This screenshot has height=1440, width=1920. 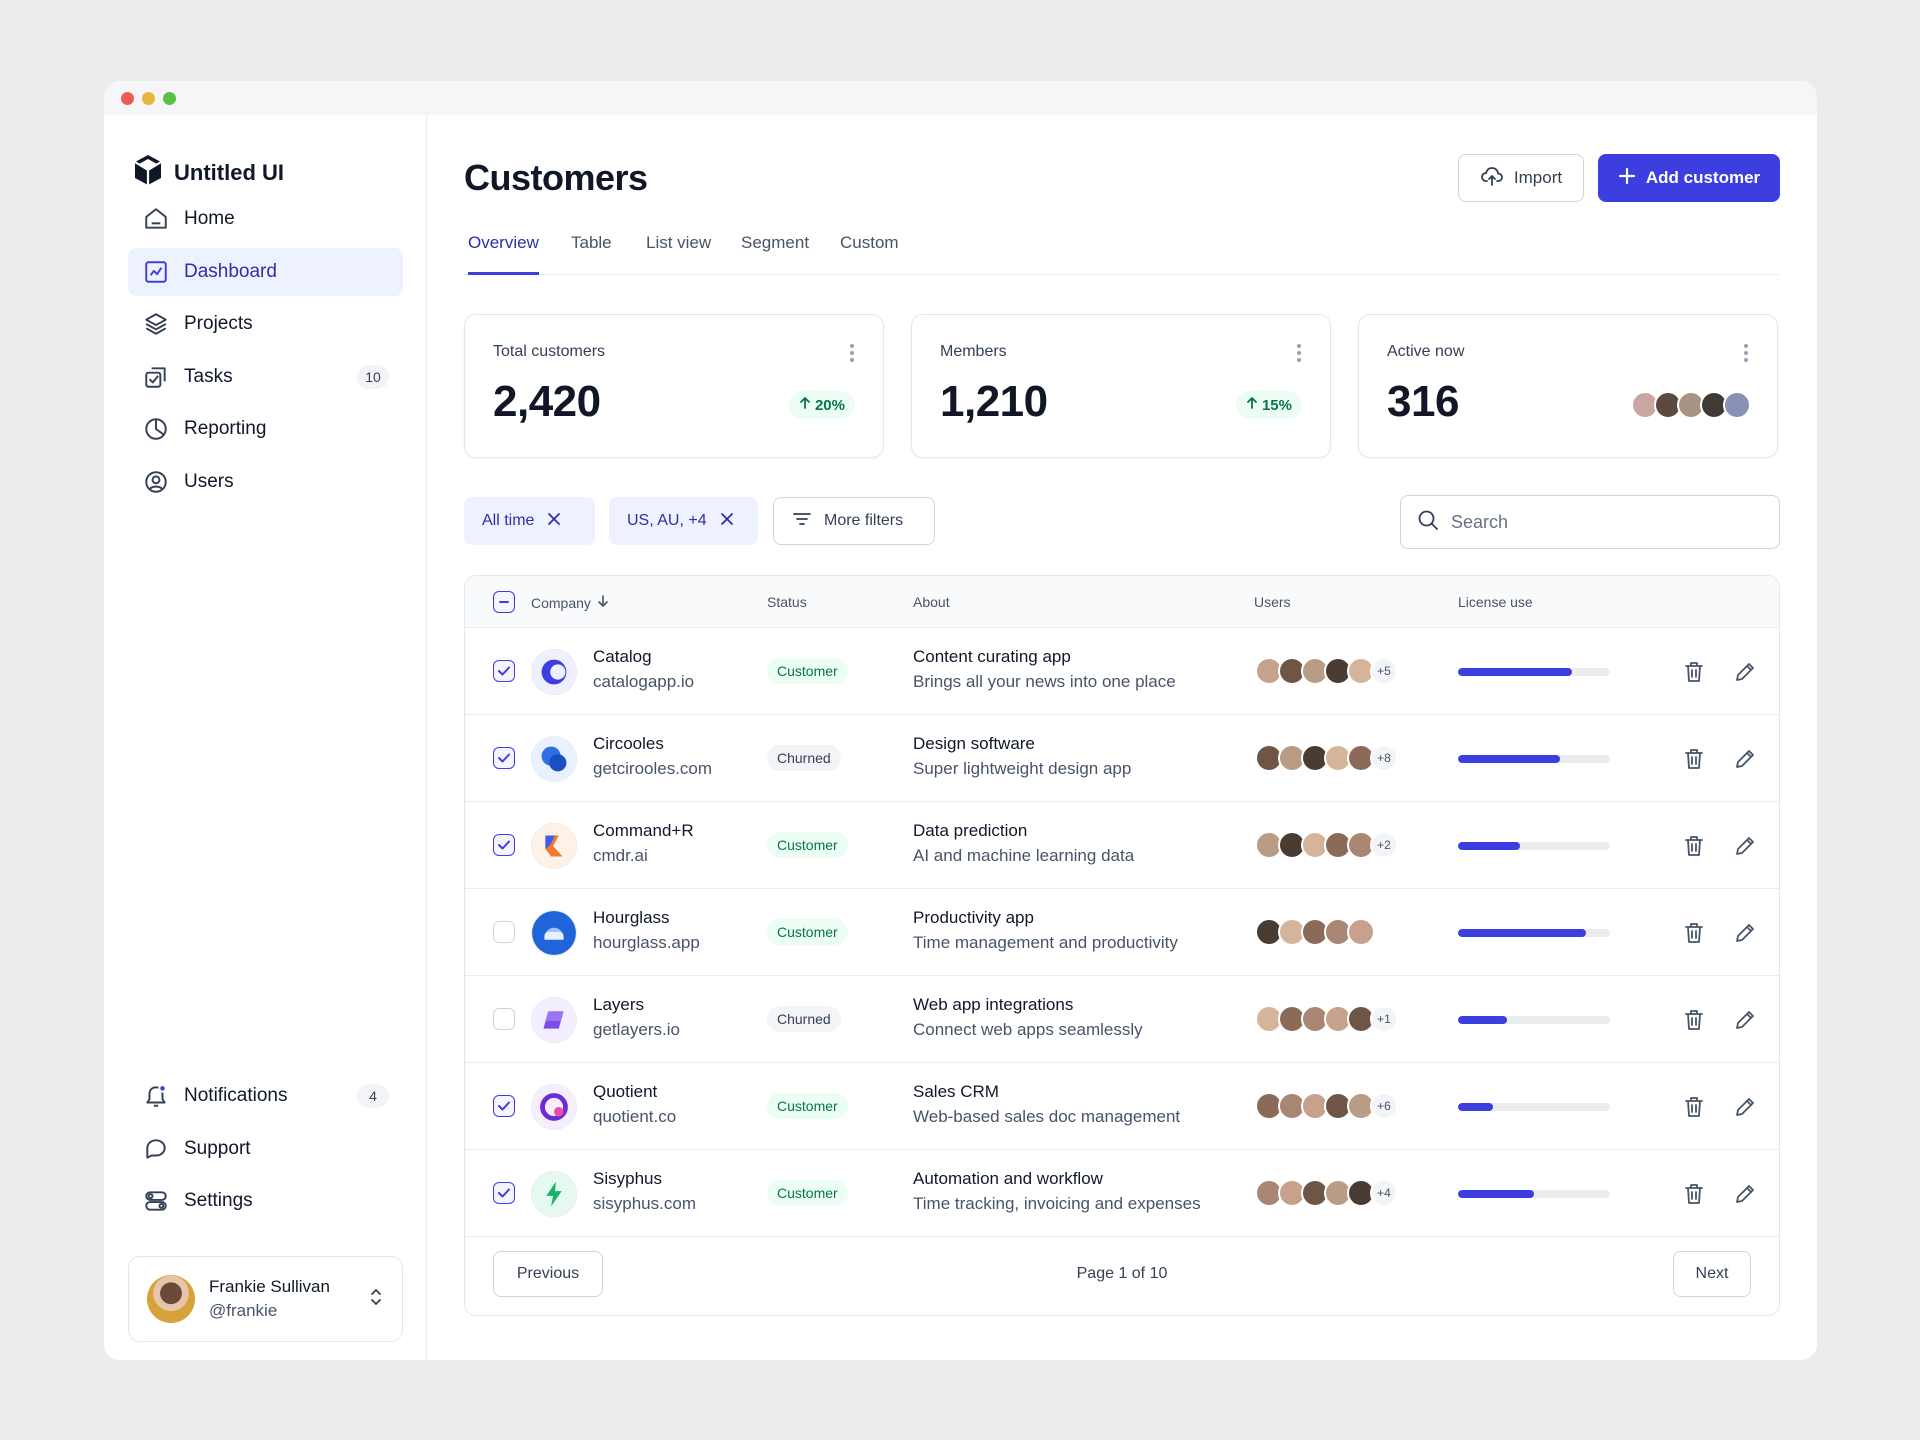 What do you see at coordinates (1044, 681) in the screenshot?
I see `about-description: Brings all your news into one place` at bounding box center [1044, 681].